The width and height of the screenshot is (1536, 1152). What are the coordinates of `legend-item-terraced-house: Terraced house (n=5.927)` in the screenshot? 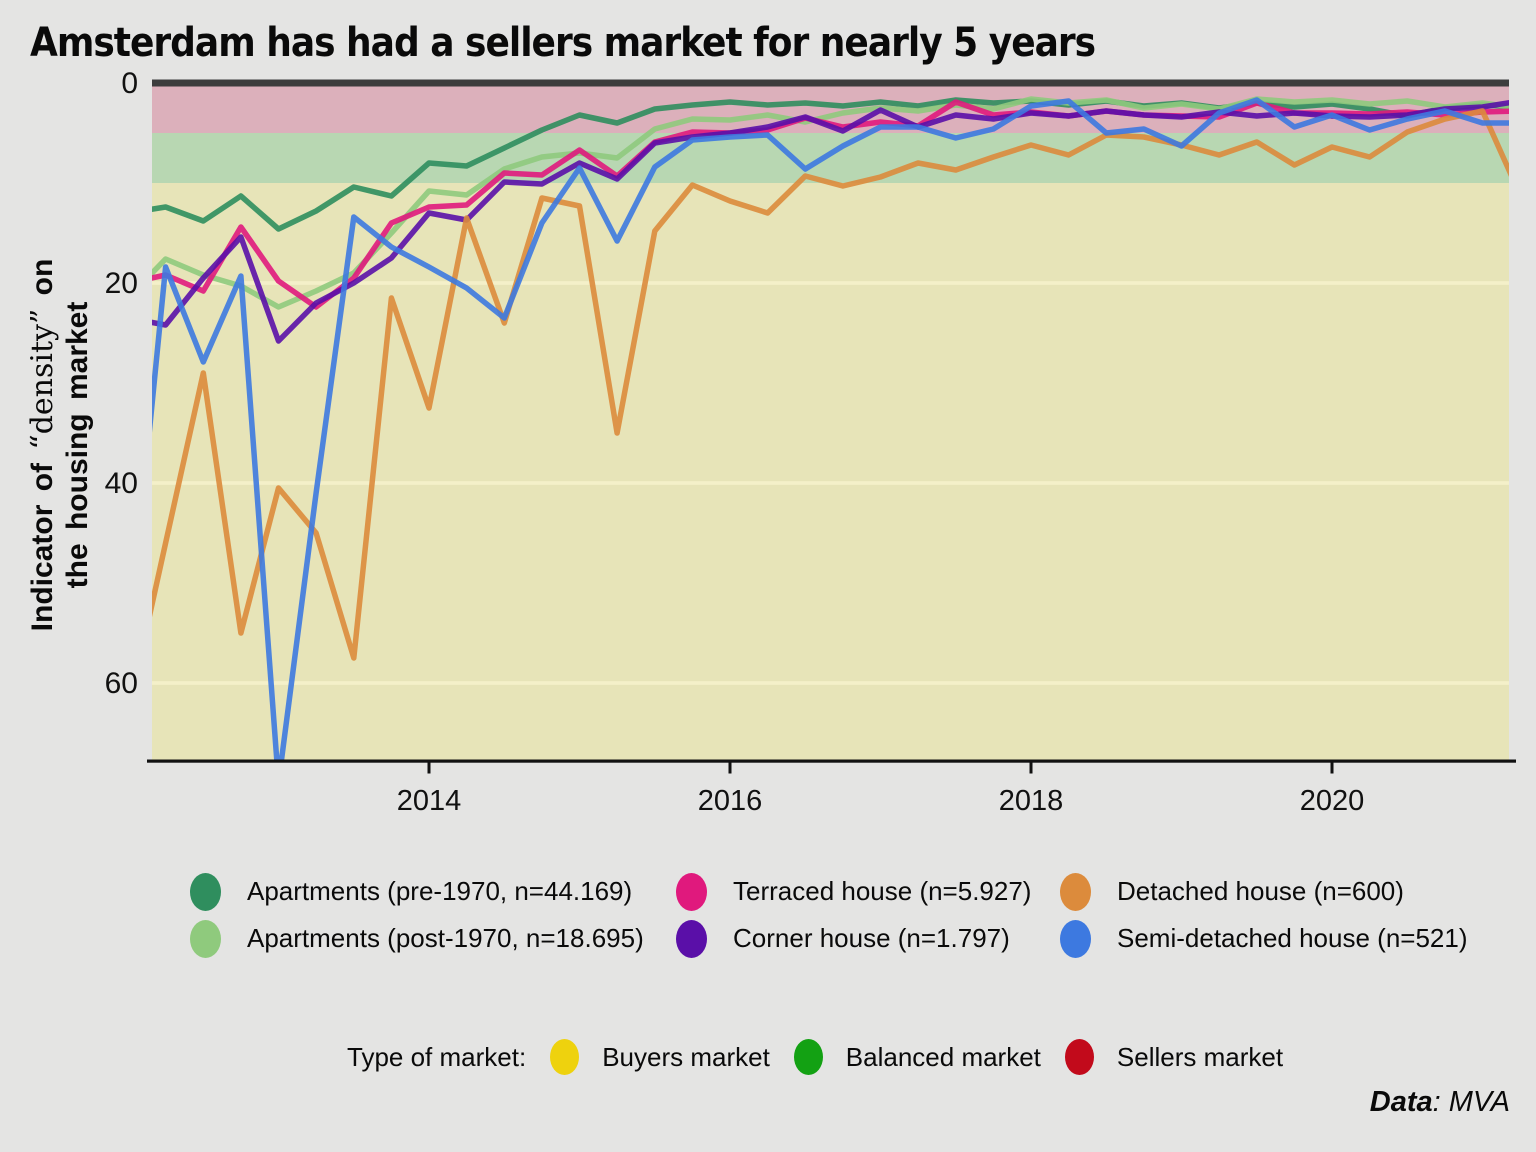 It's located at (868, 891).